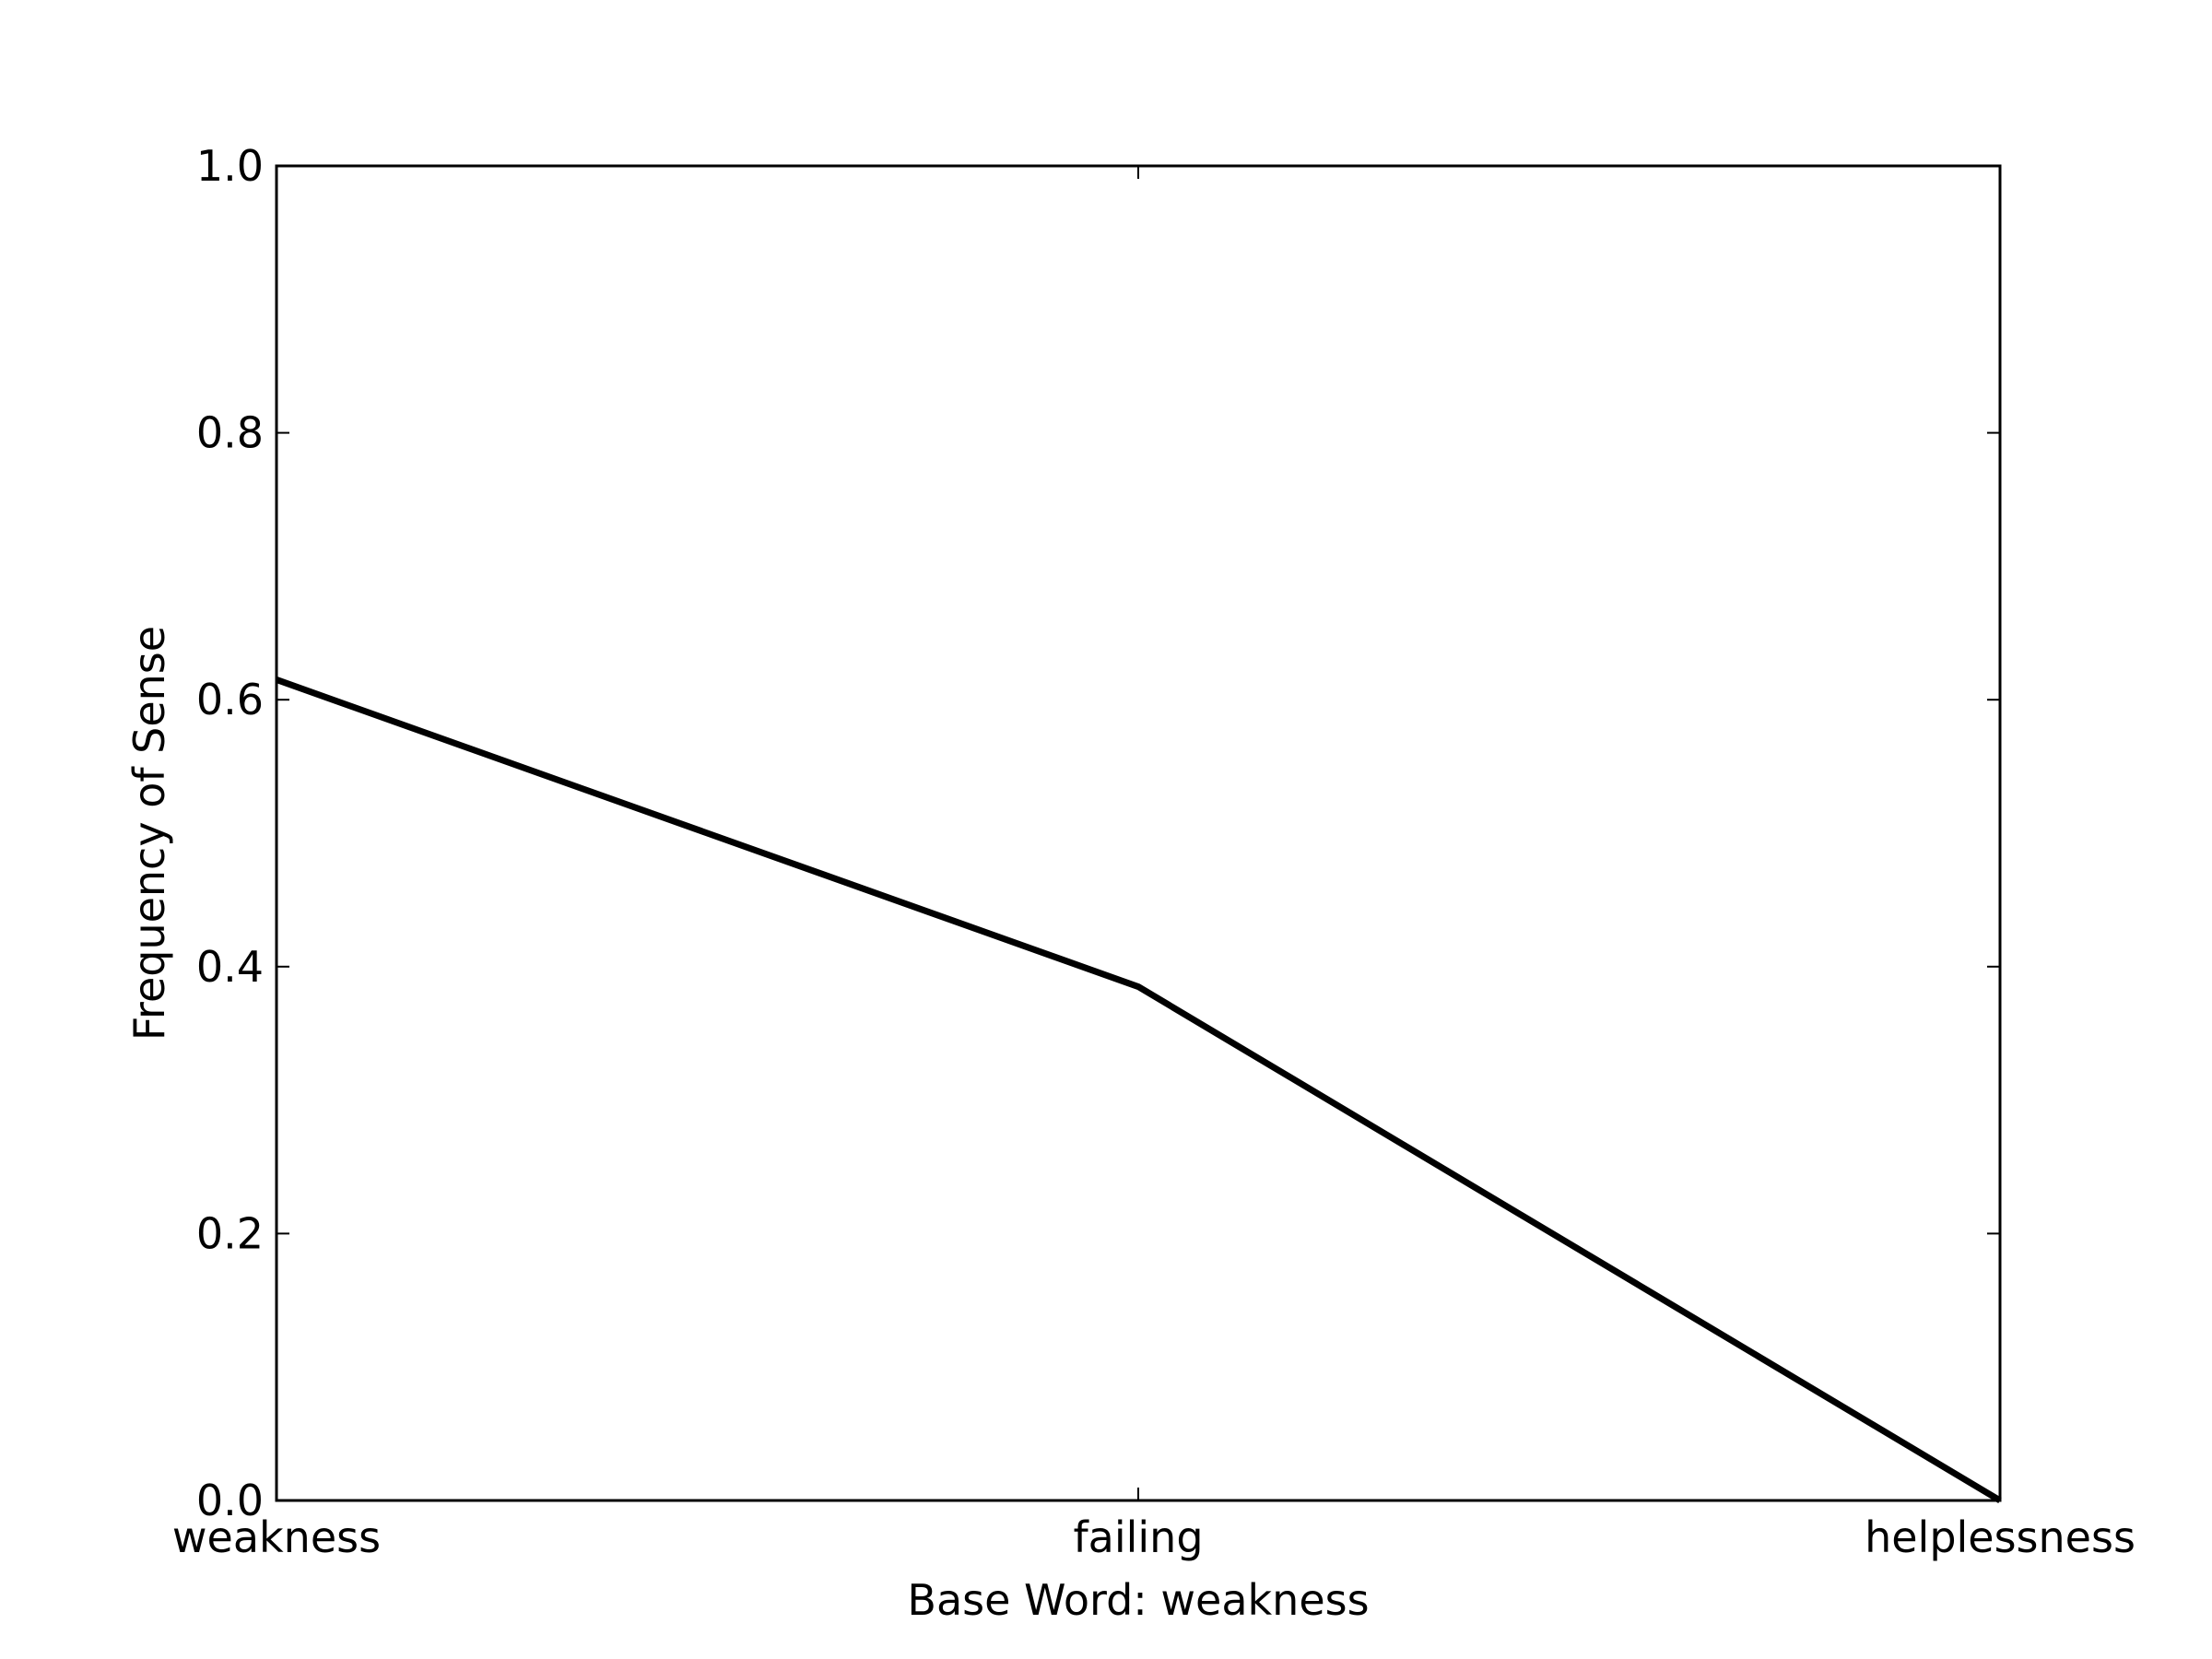  What do you see at coordinates (1138, 1600) in the screenshot?
I see `x-axis-label: Base Word: weakness` at bounding box center [1138, 1600].